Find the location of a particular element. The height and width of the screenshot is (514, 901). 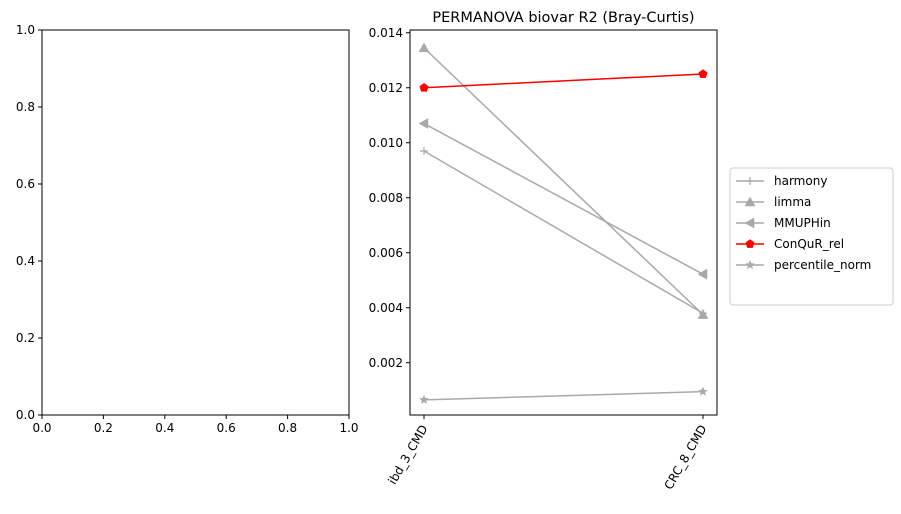

left-x-tick-label: 0.2 is located at coordinates (103, 428).